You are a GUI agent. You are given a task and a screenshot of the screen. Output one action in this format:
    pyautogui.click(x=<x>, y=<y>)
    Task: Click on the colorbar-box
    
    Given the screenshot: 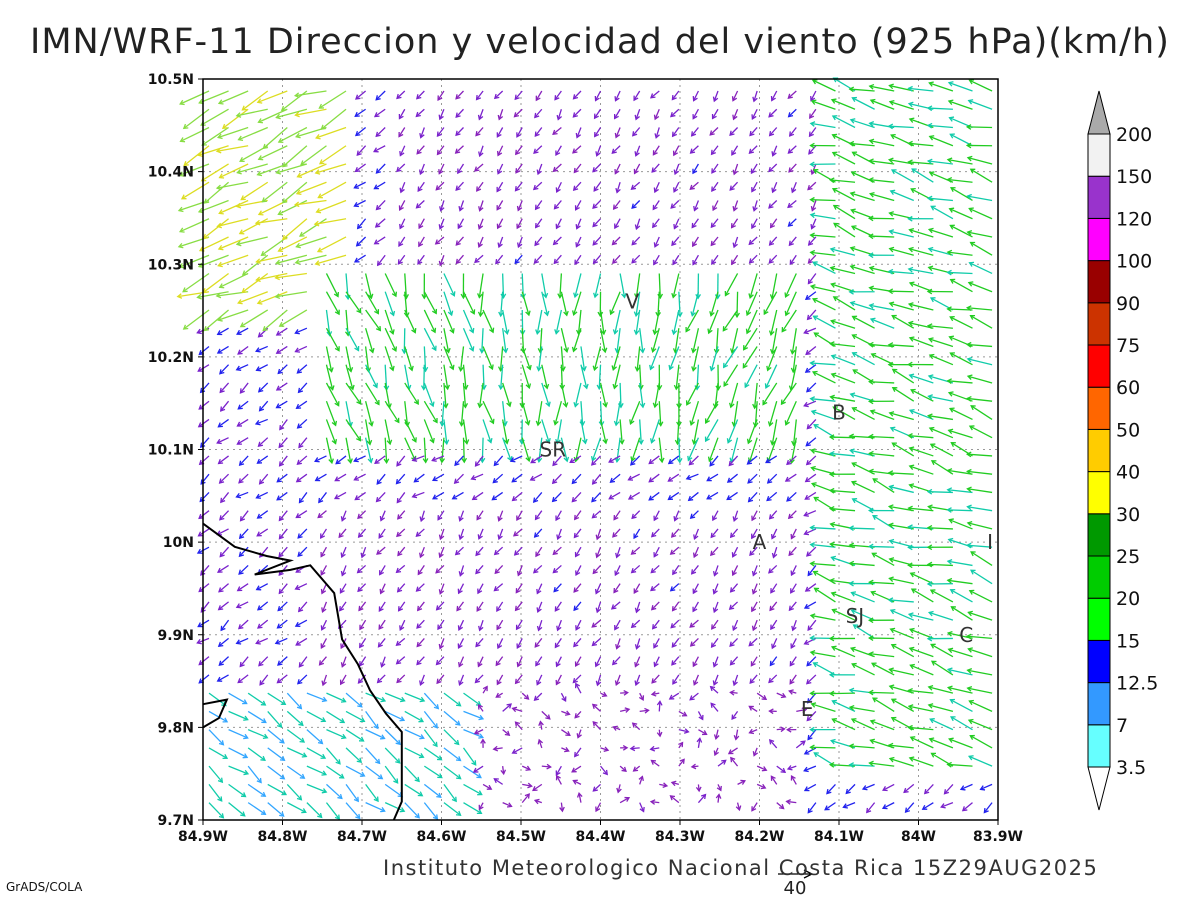 What is the action you would take?
    pyautogui.click(x=1099, y=282)
    